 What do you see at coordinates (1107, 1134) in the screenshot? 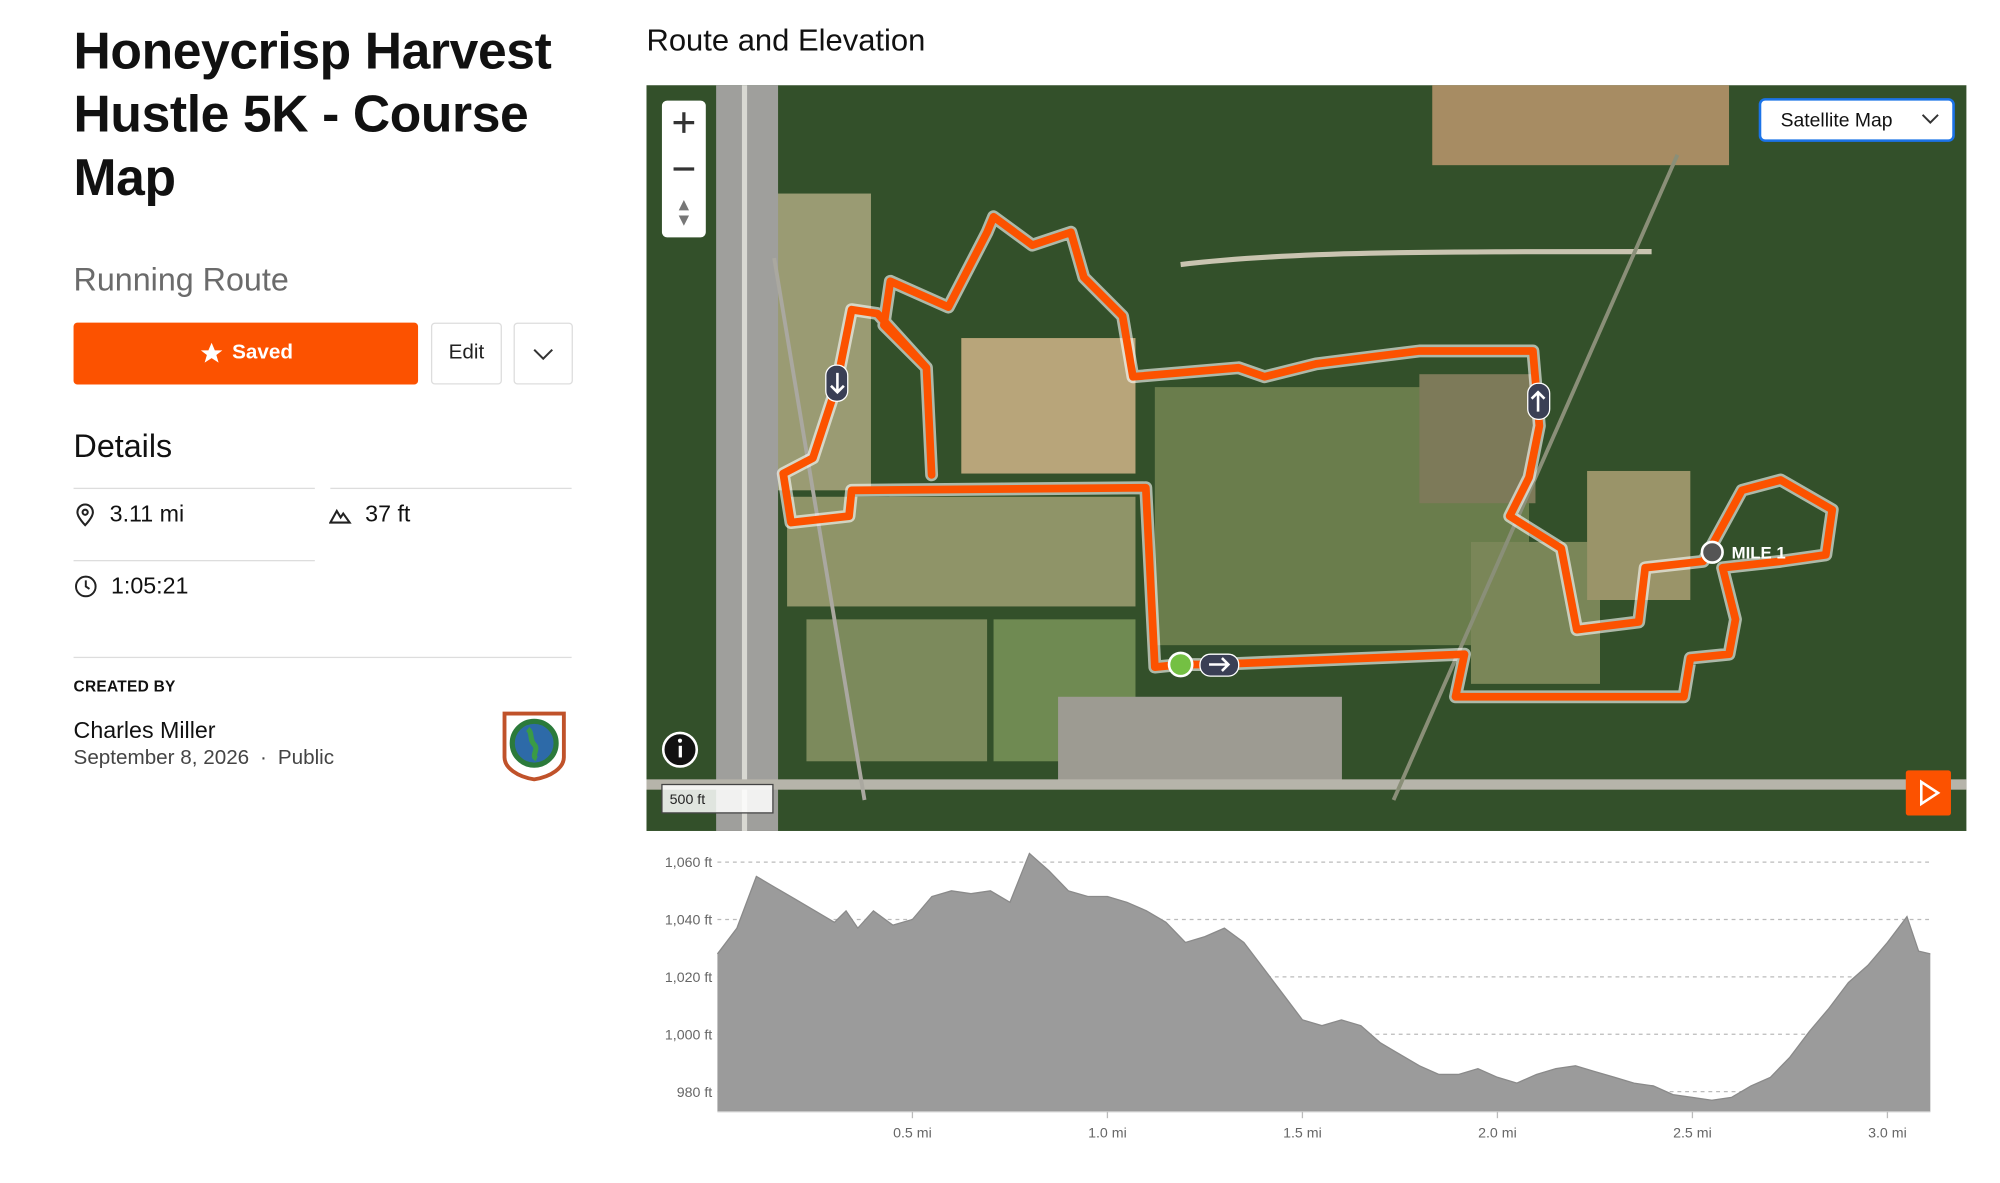
I see `x-tick-label: 1.0 mi` at bounding box center [1107, 1134].